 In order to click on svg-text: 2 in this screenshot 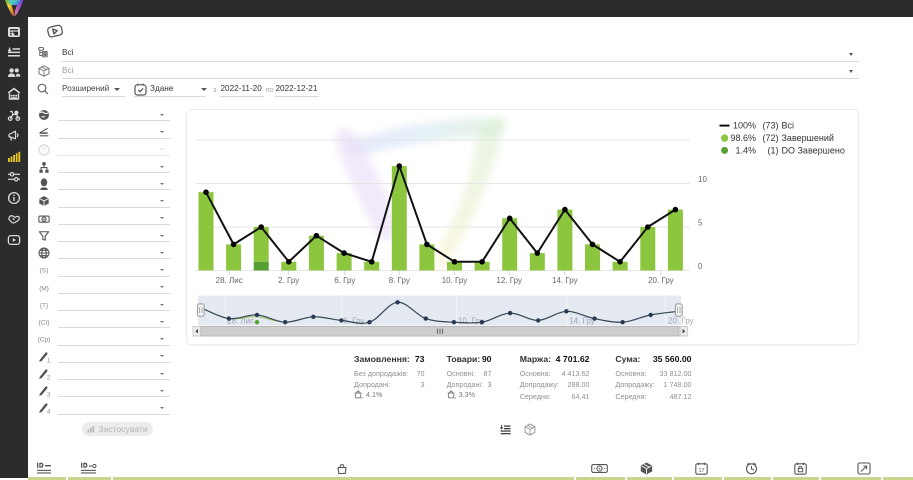, I will do `click(48, 377)`.